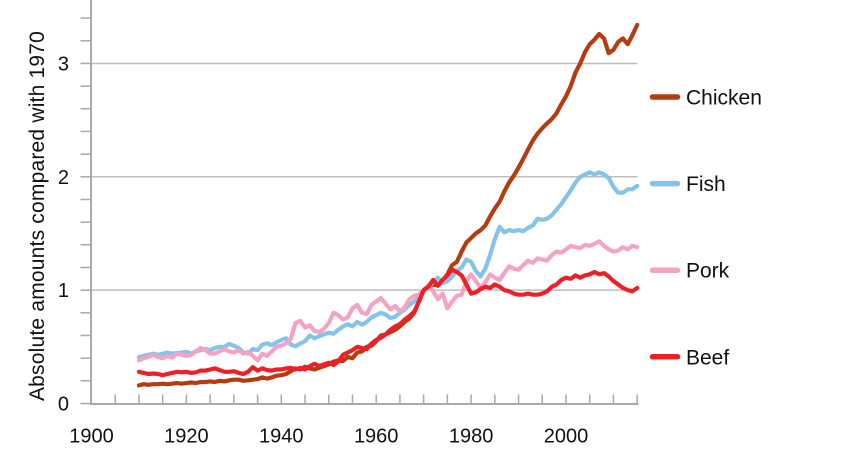  Describe the element at coordinates (63, 291) in the screenshot. I see `y-tick-label: 1` at that location.